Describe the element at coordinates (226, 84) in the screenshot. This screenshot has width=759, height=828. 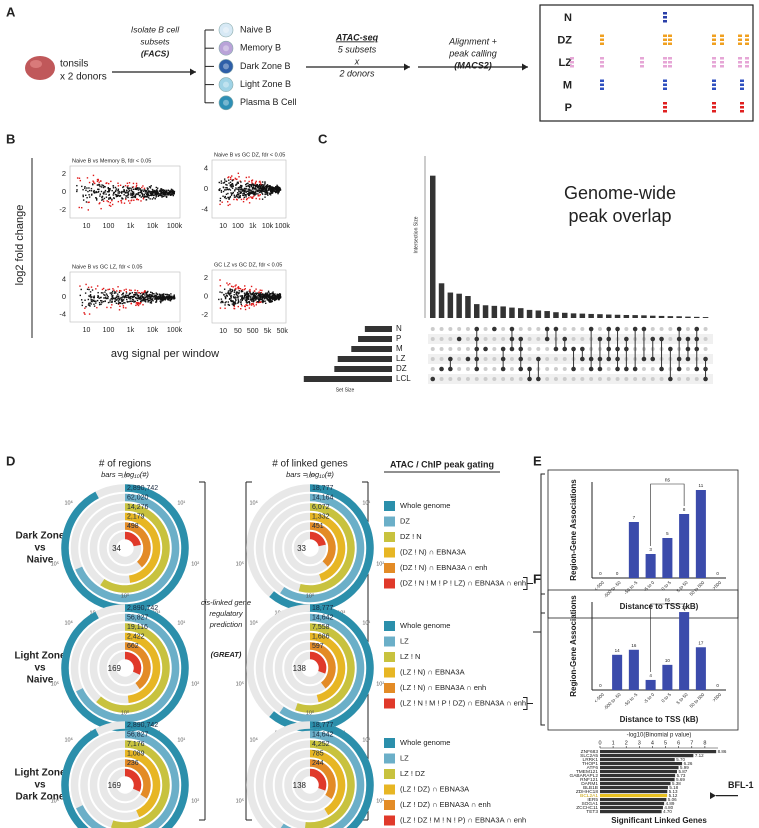
I see `cell-nucleus` at that location.